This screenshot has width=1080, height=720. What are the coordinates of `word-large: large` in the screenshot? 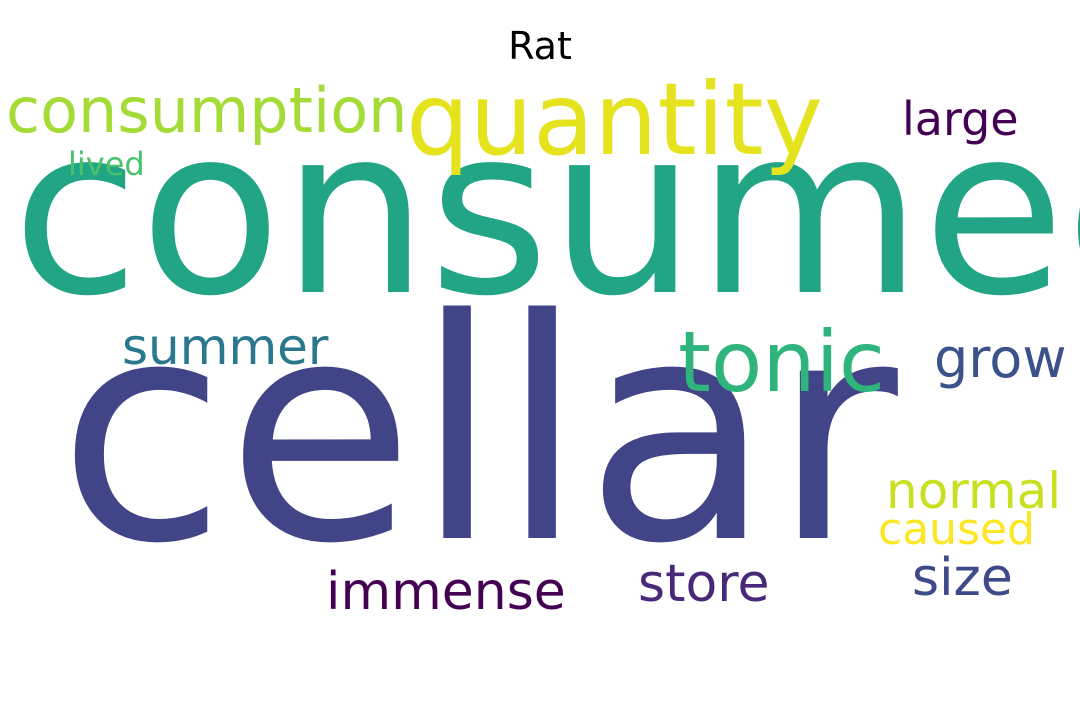 It's located at (960, 119).